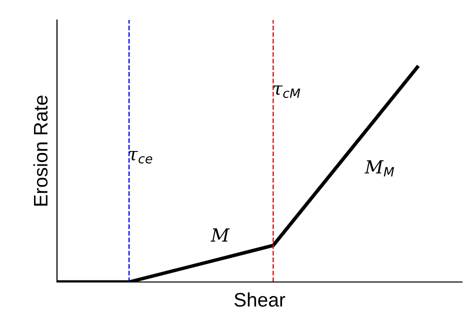 The width and height of the screenshot is (476, 322). What do you see at coordinates (140, 157) in the screenshot?
I see `annotation: τ$_{ce}$` at bounding box center [140, 157].